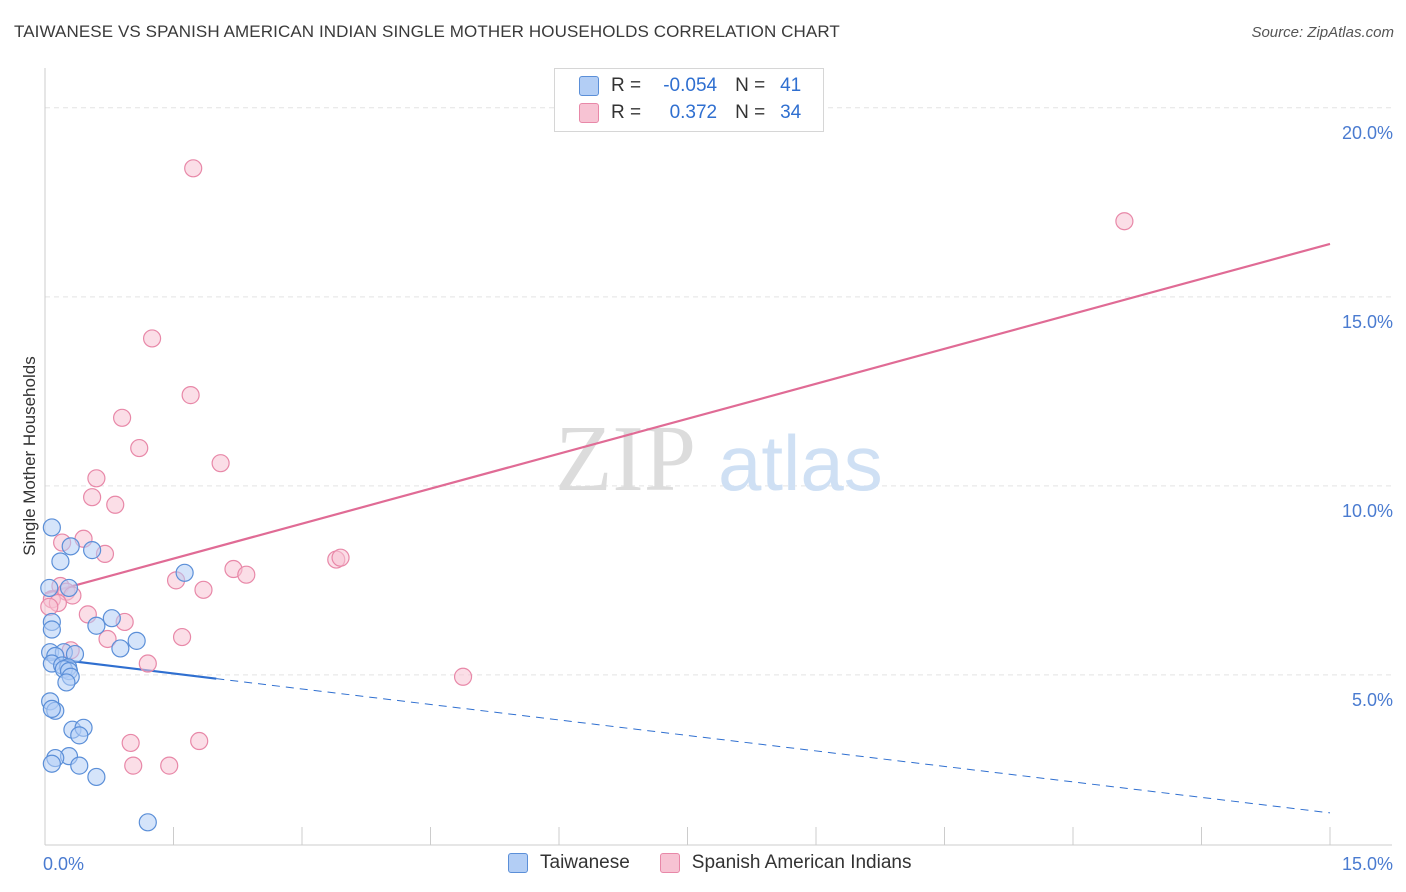  I want to click on x-tick-label: 0.0%, so click(63, 864).